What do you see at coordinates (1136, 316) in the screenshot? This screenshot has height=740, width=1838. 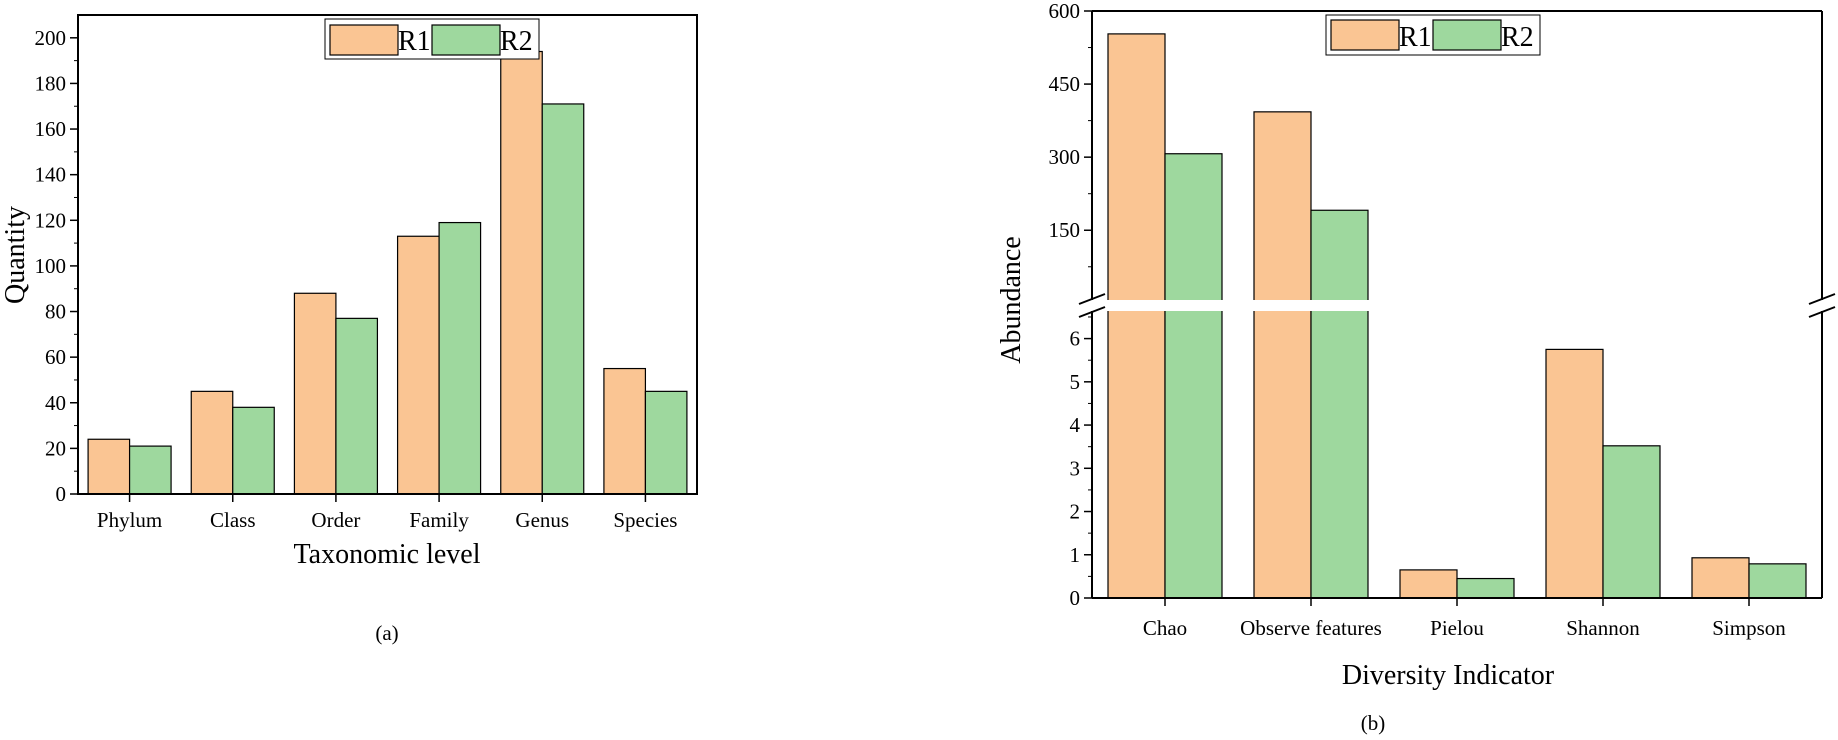 I see `chart-b-bar-r1-chao` at bounding box center [1136, 316].